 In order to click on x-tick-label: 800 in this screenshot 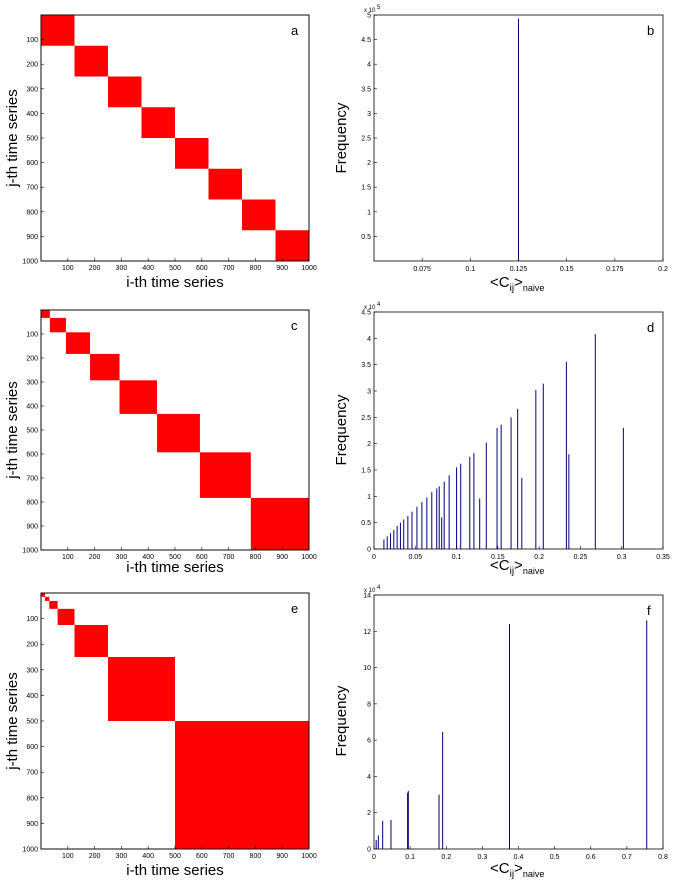, I will do `click(256, 268)`.